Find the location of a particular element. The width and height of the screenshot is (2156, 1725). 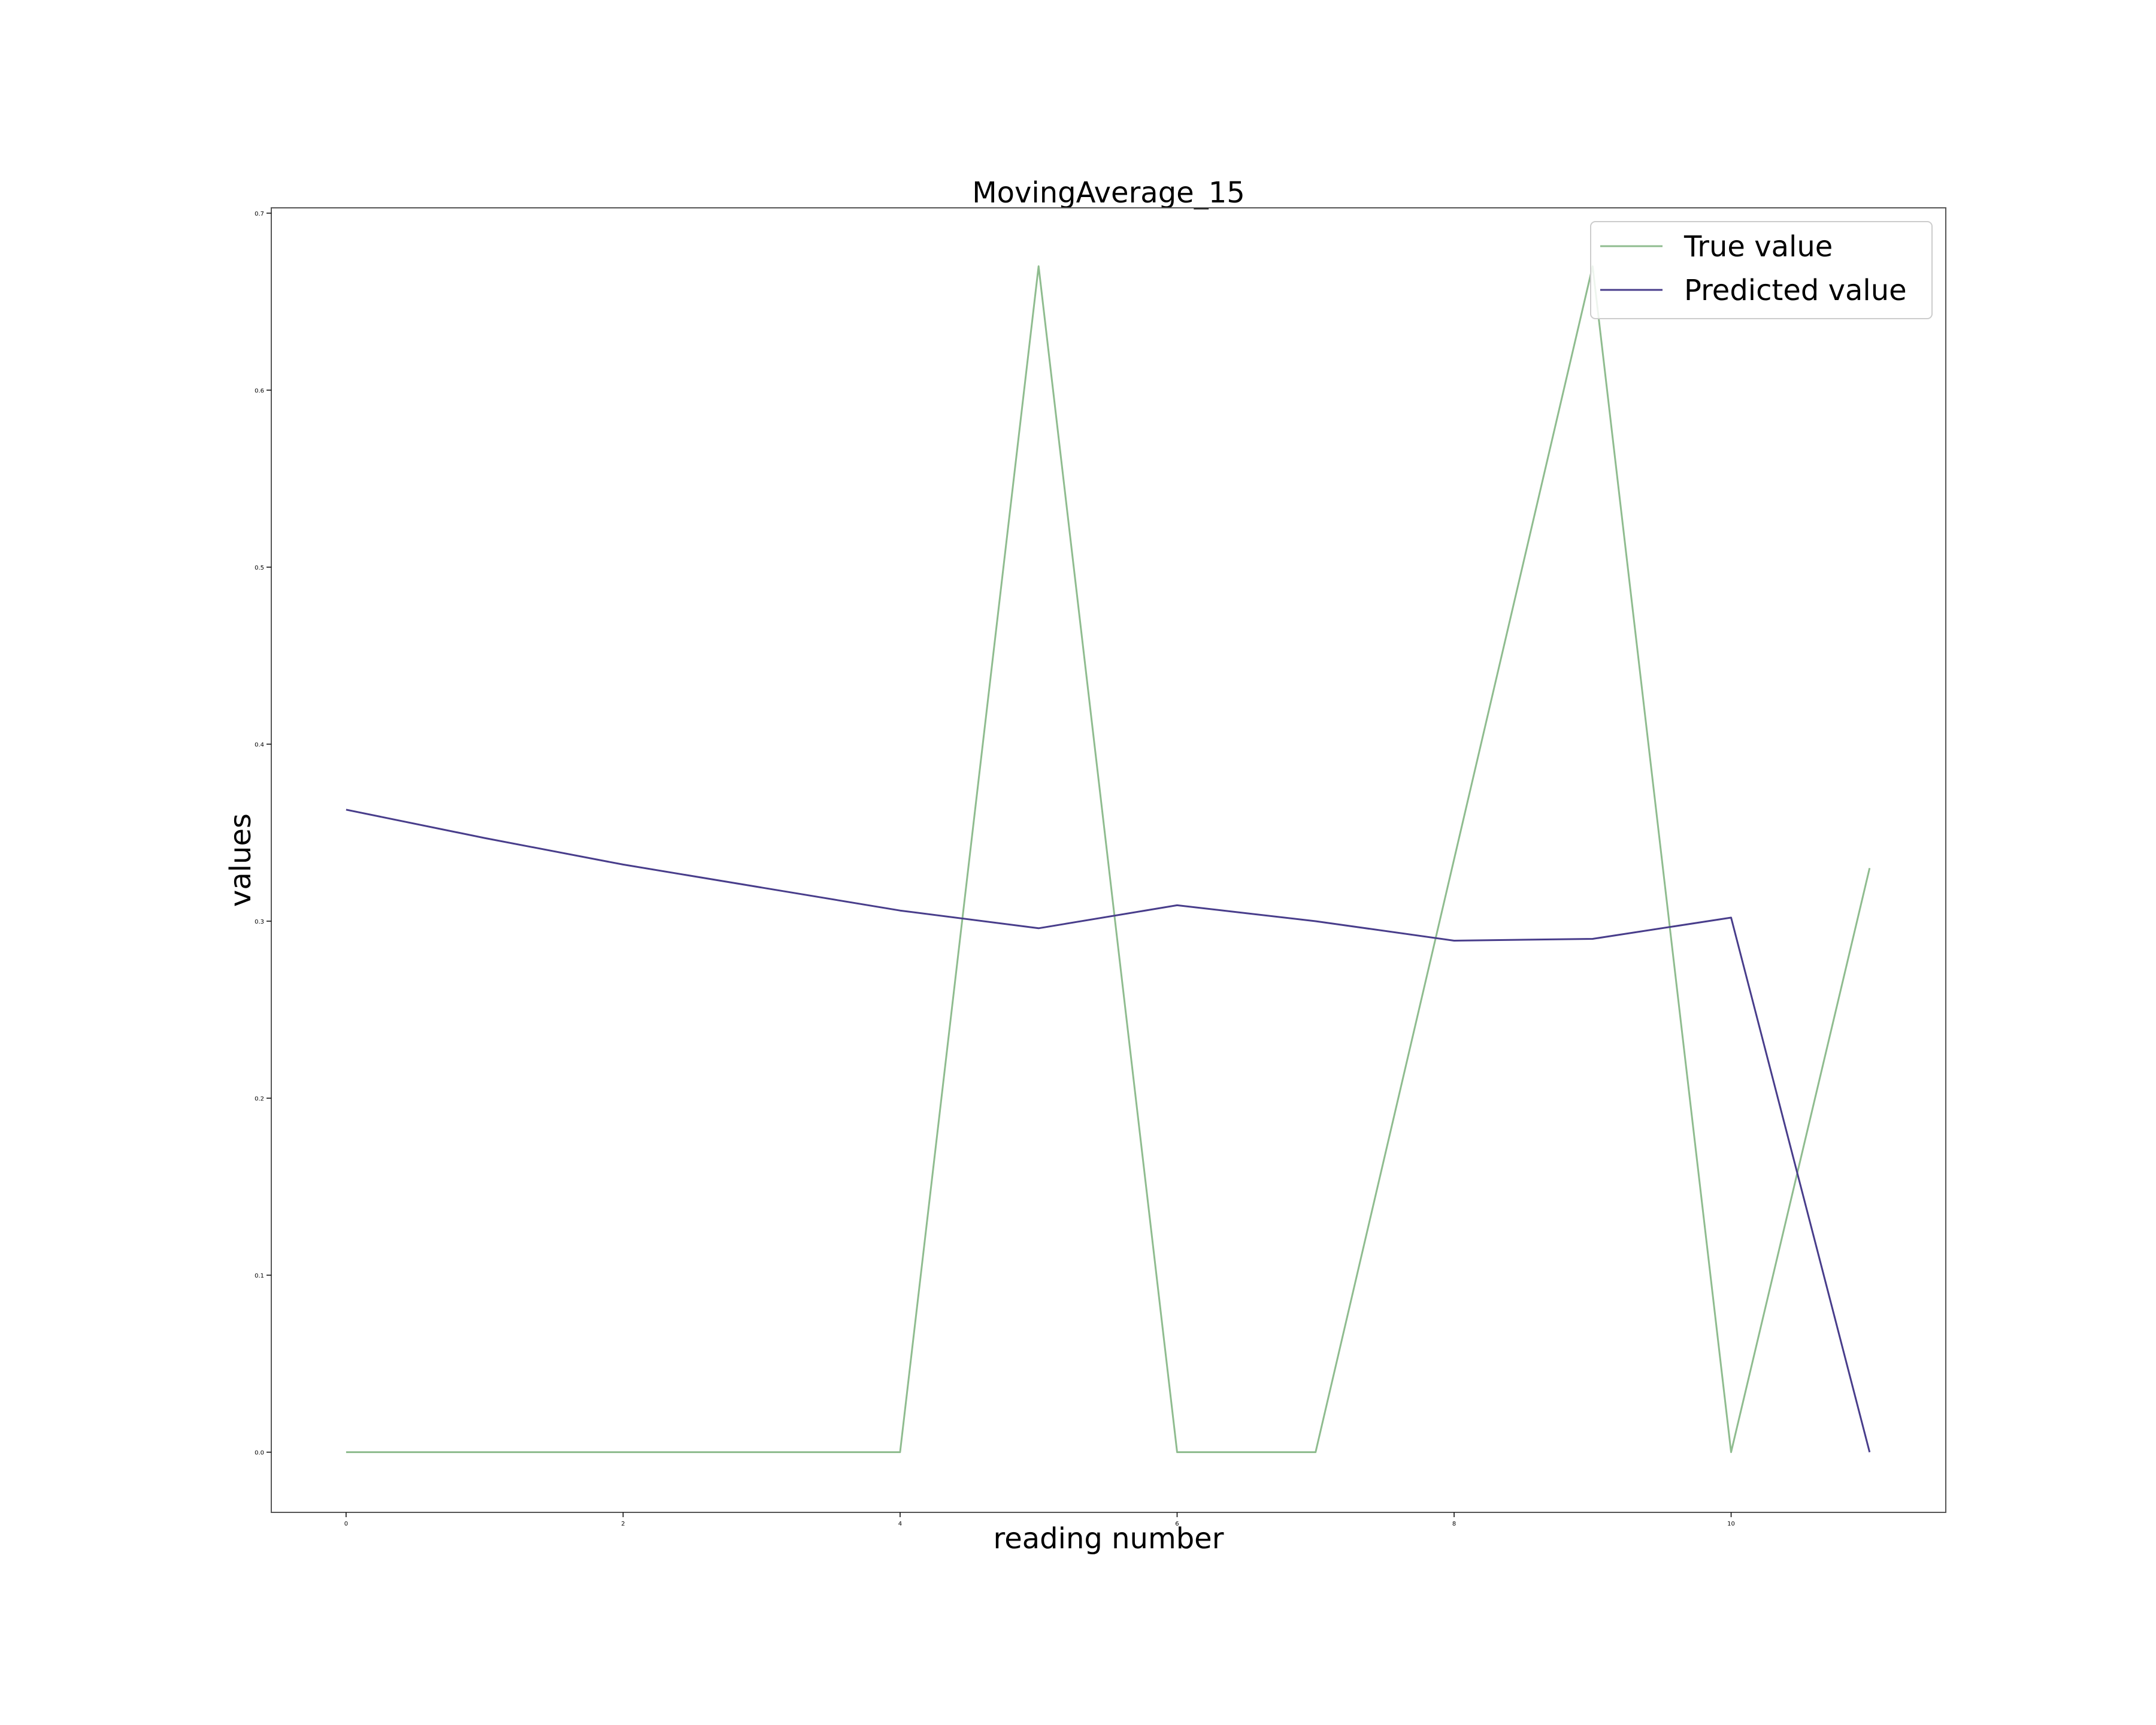

y-tick-label: 0.6 is located at coordinates (259, 391).